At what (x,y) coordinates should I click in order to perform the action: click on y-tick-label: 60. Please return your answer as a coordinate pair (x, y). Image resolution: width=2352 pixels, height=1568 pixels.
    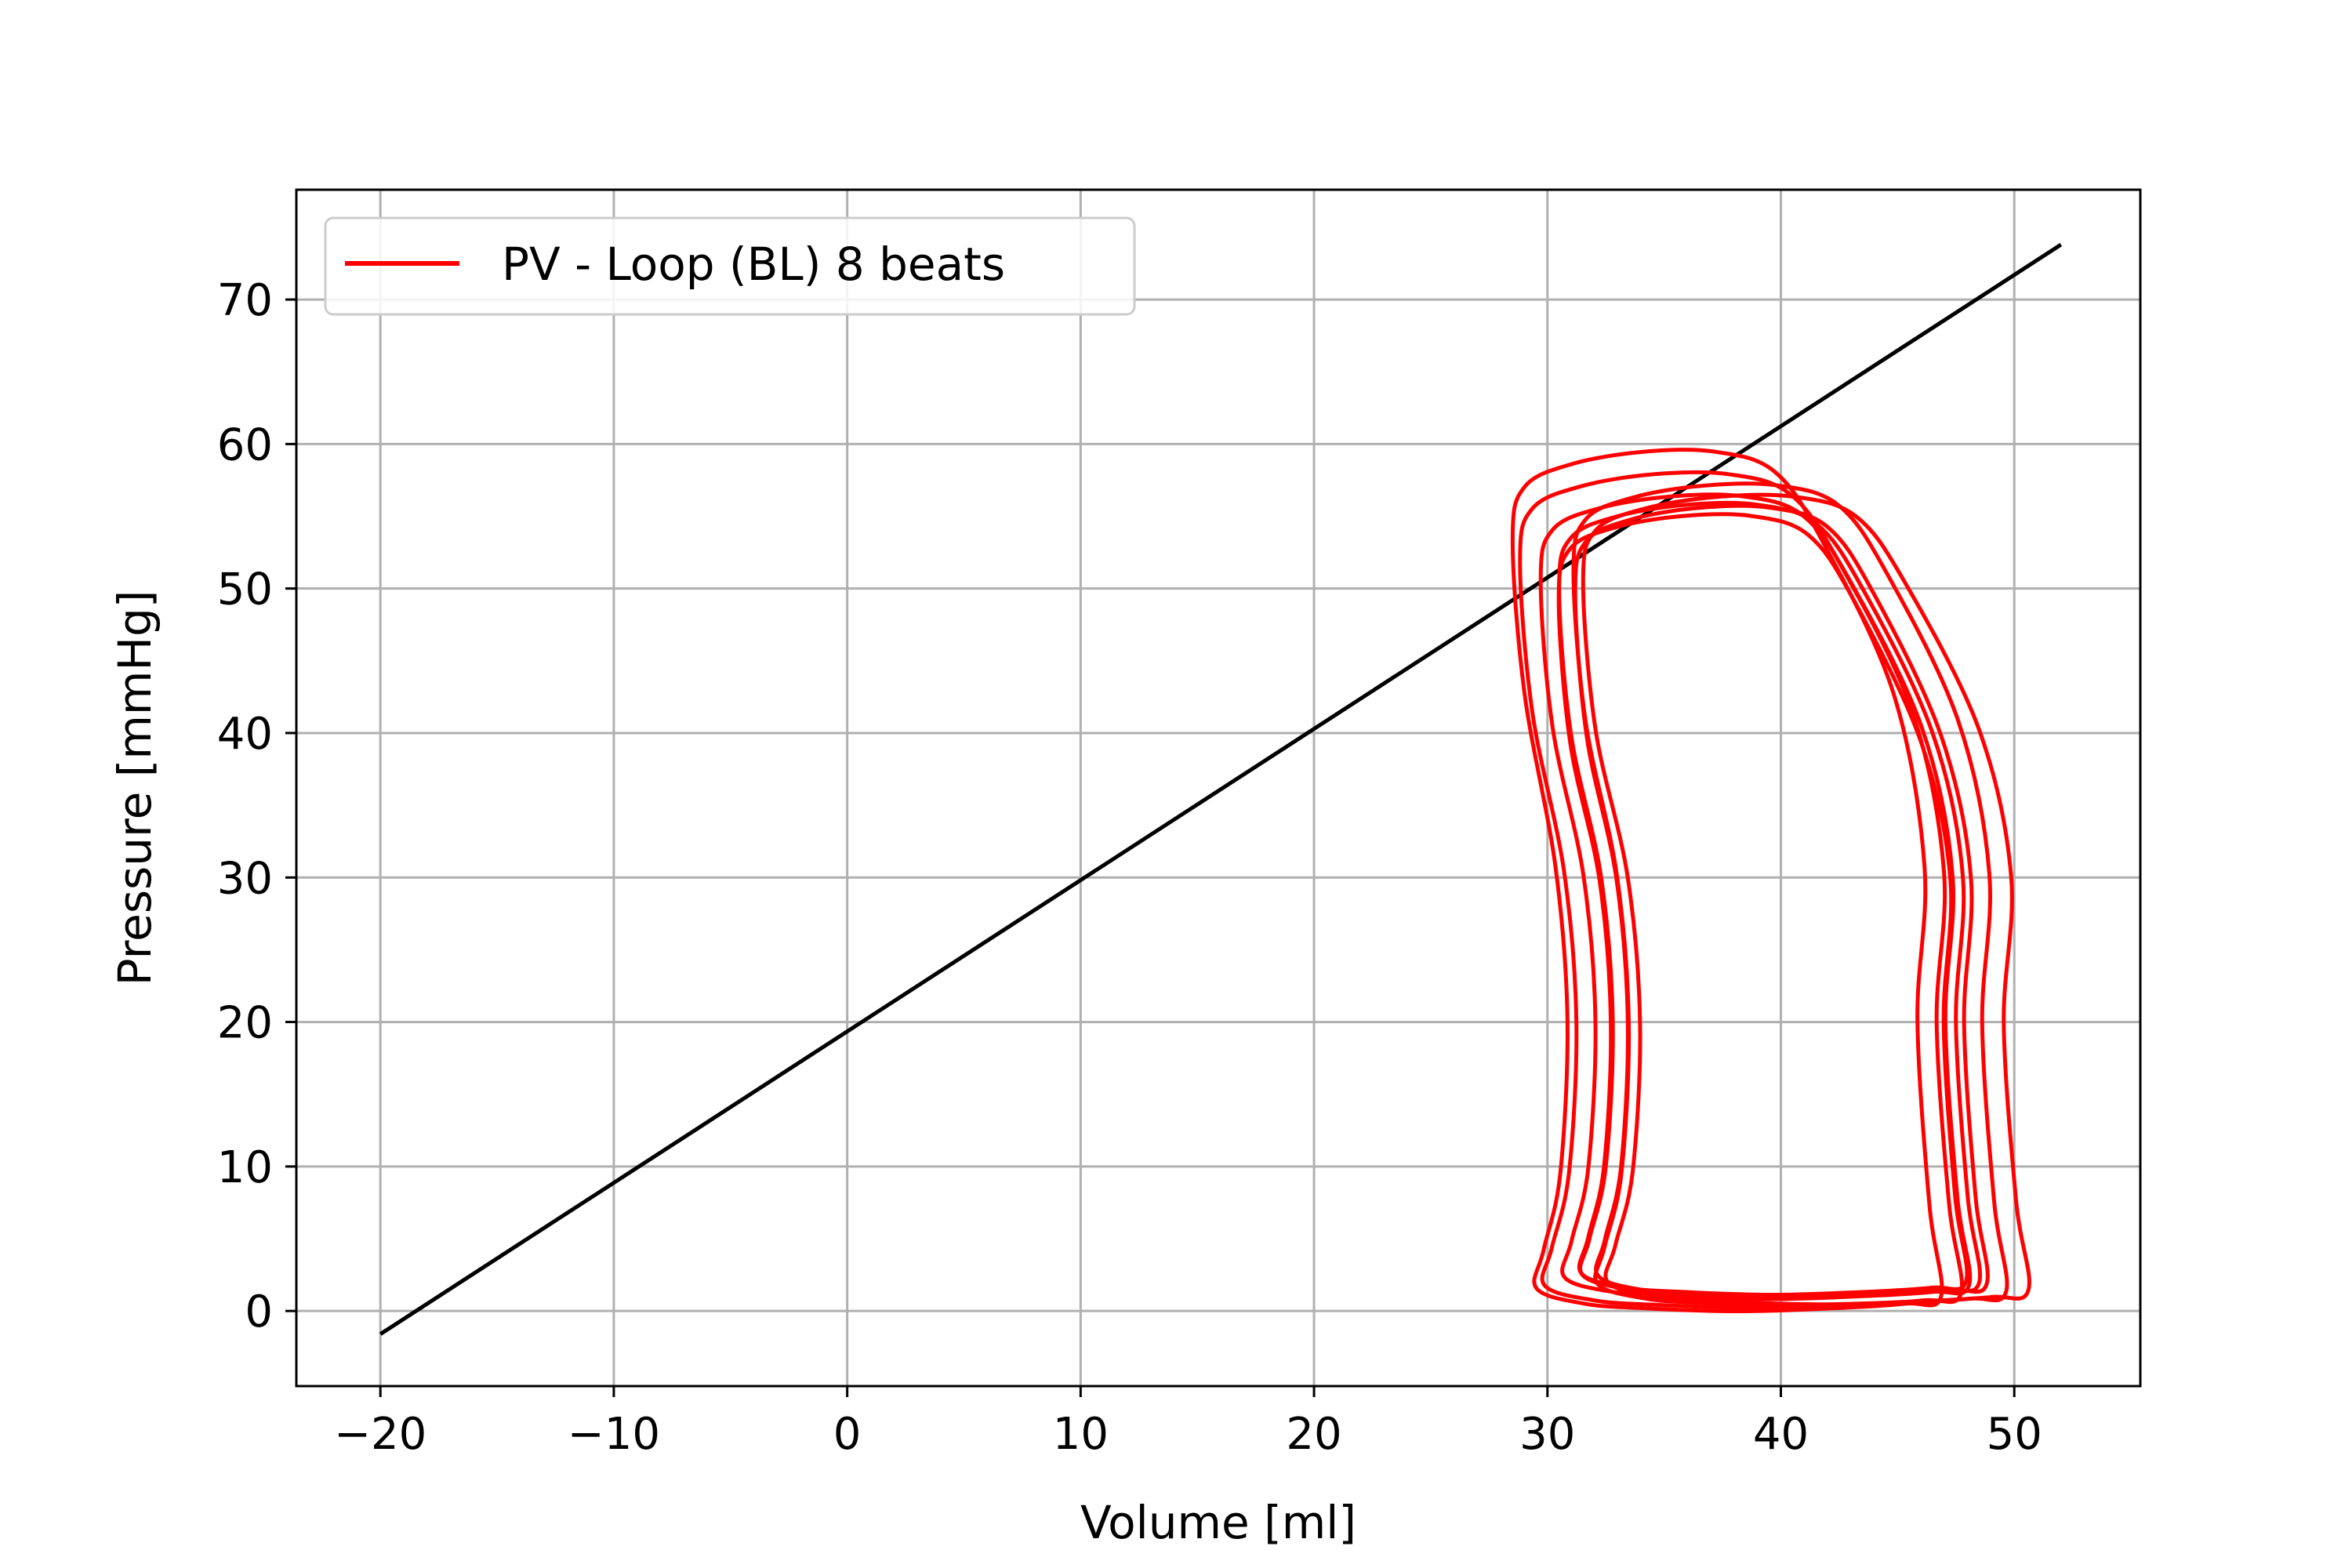
    Looking at the image, I should click on (245, 444).